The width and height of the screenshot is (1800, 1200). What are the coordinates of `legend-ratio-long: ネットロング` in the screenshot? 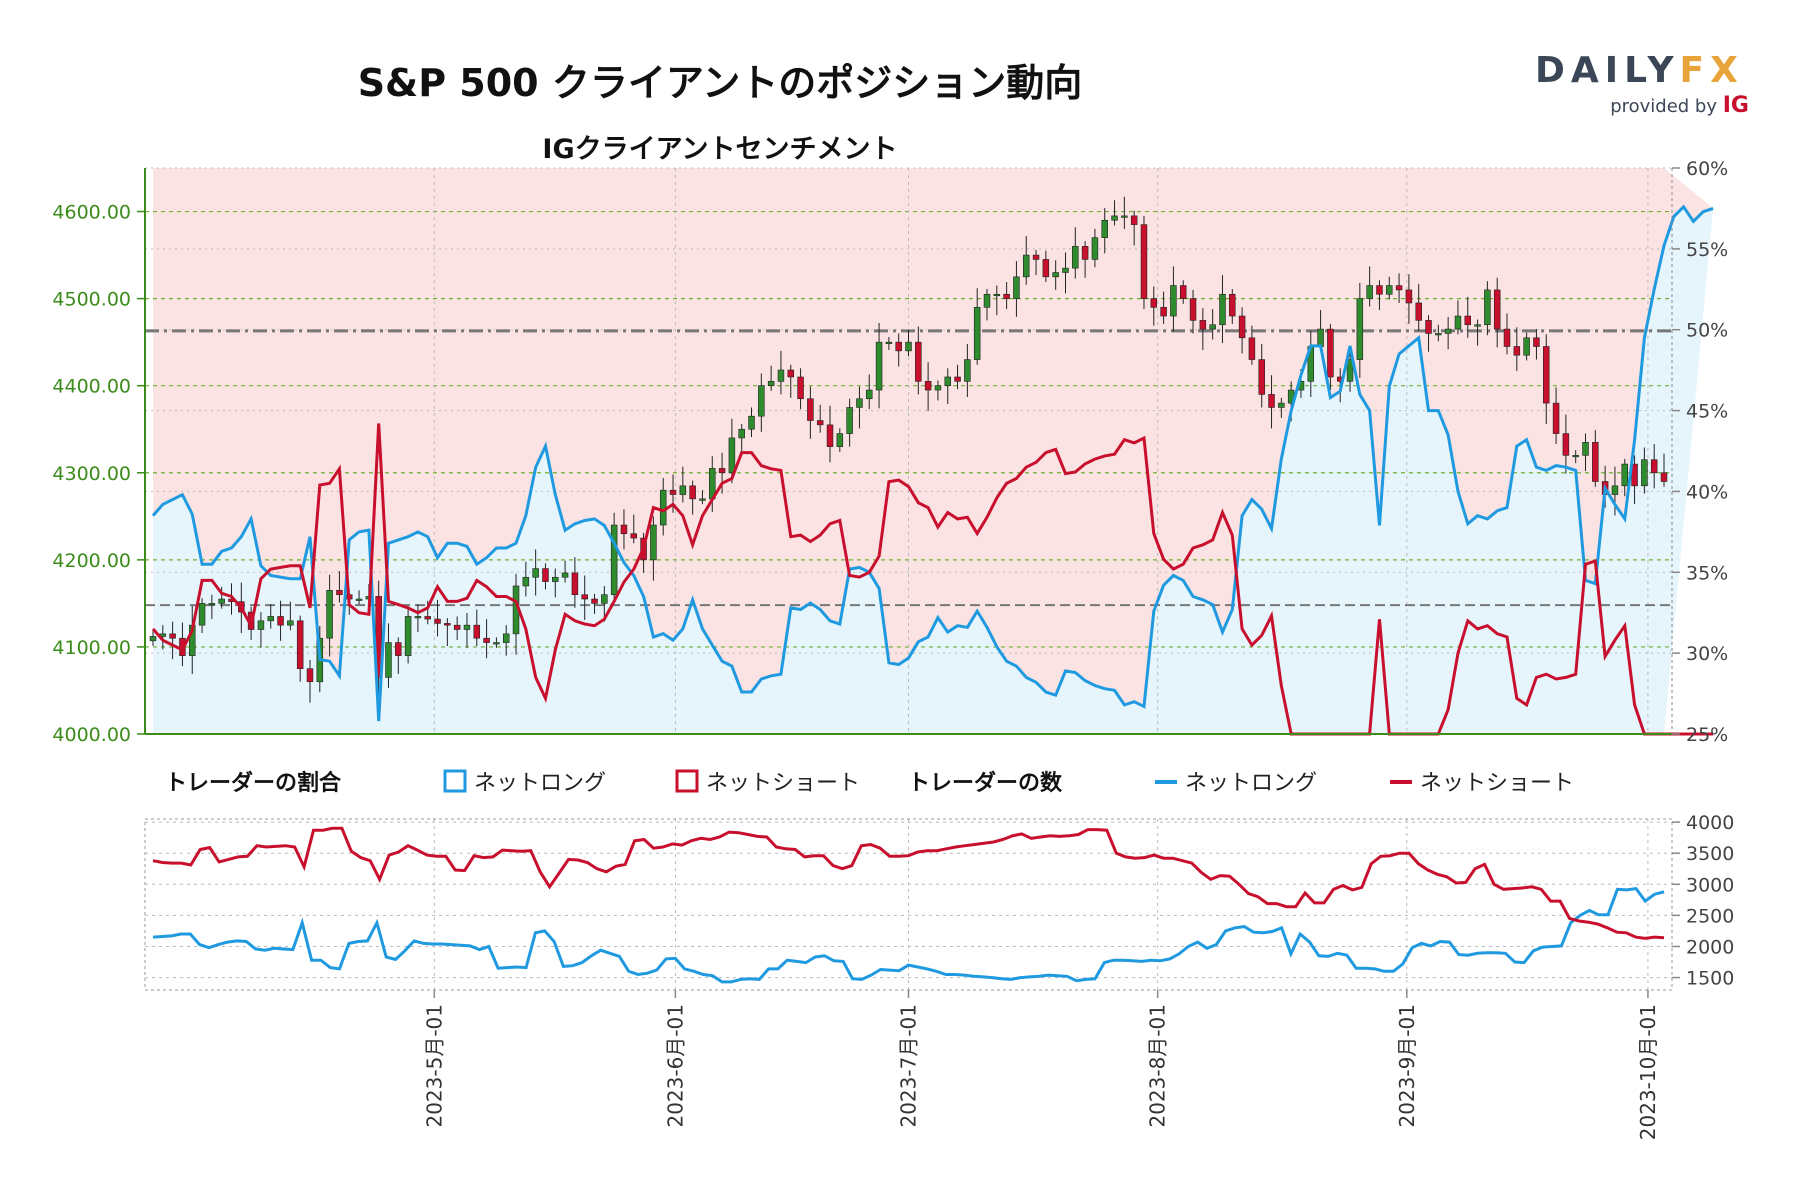 It's located at (540, 783).